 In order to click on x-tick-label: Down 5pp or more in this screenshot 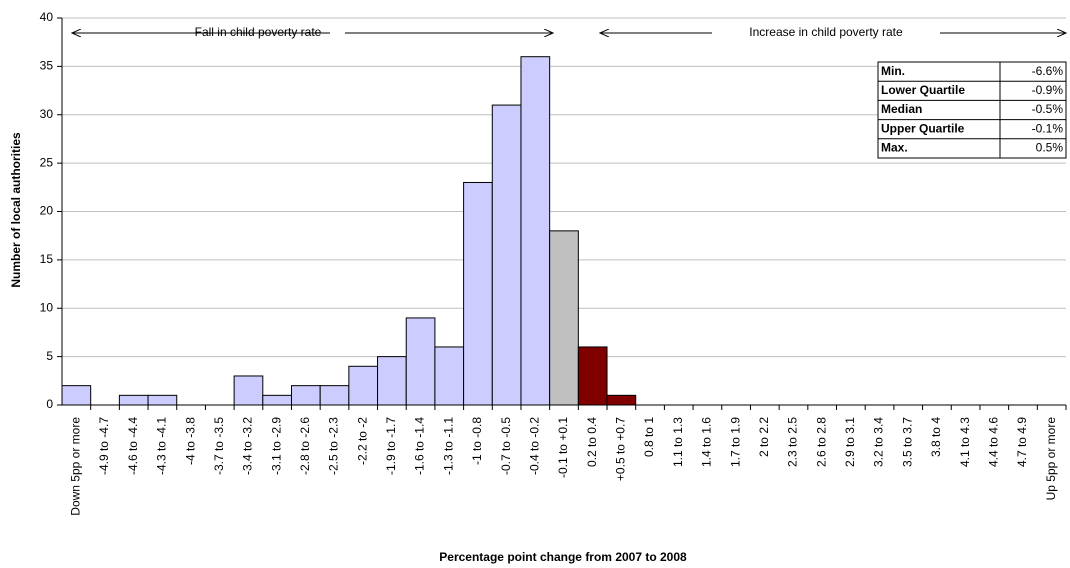, I will do `click(76, 466)`.